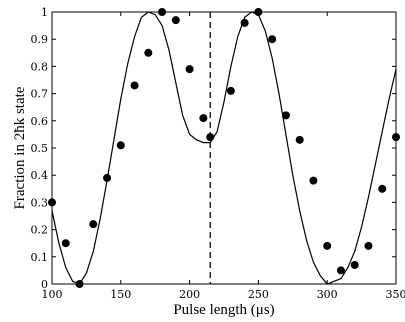 This screenshot has width=405, height=322. I want to click on y-tick-label: 0.9, so click(40, 39).